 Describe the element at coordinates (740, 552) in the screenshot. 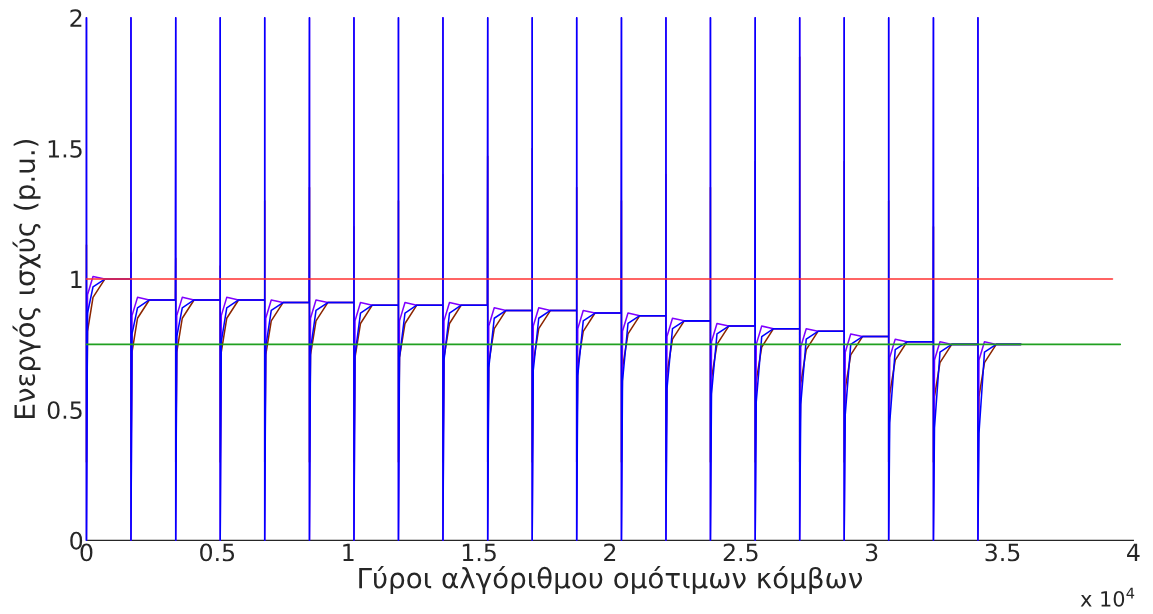

I see `x-tick-label: 2.5` at that location.